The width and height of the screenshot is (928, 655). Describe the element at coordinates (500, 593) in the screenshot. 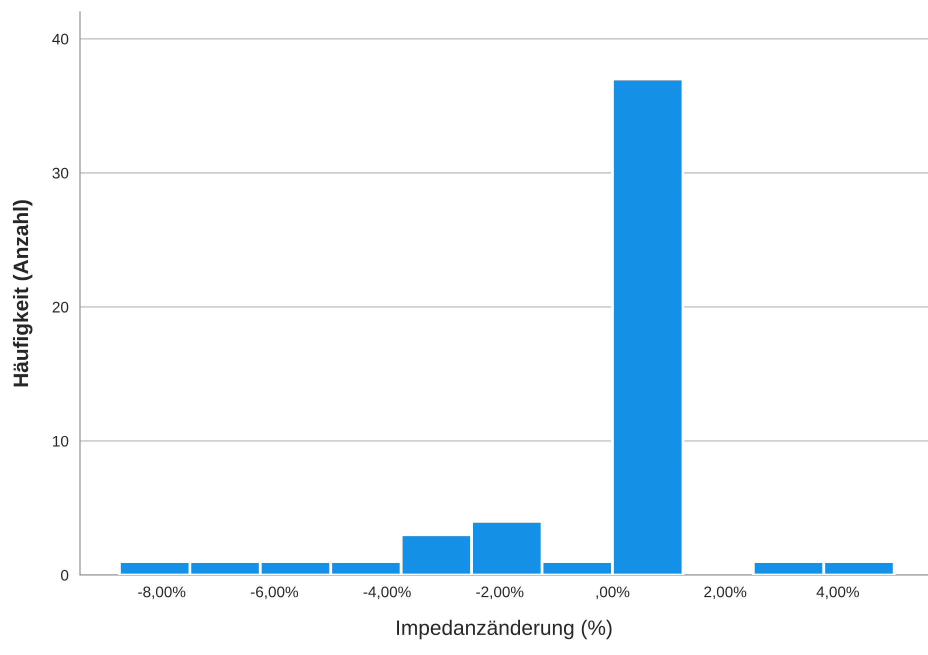

I see `x-tick-label: -2,00%` at that location.